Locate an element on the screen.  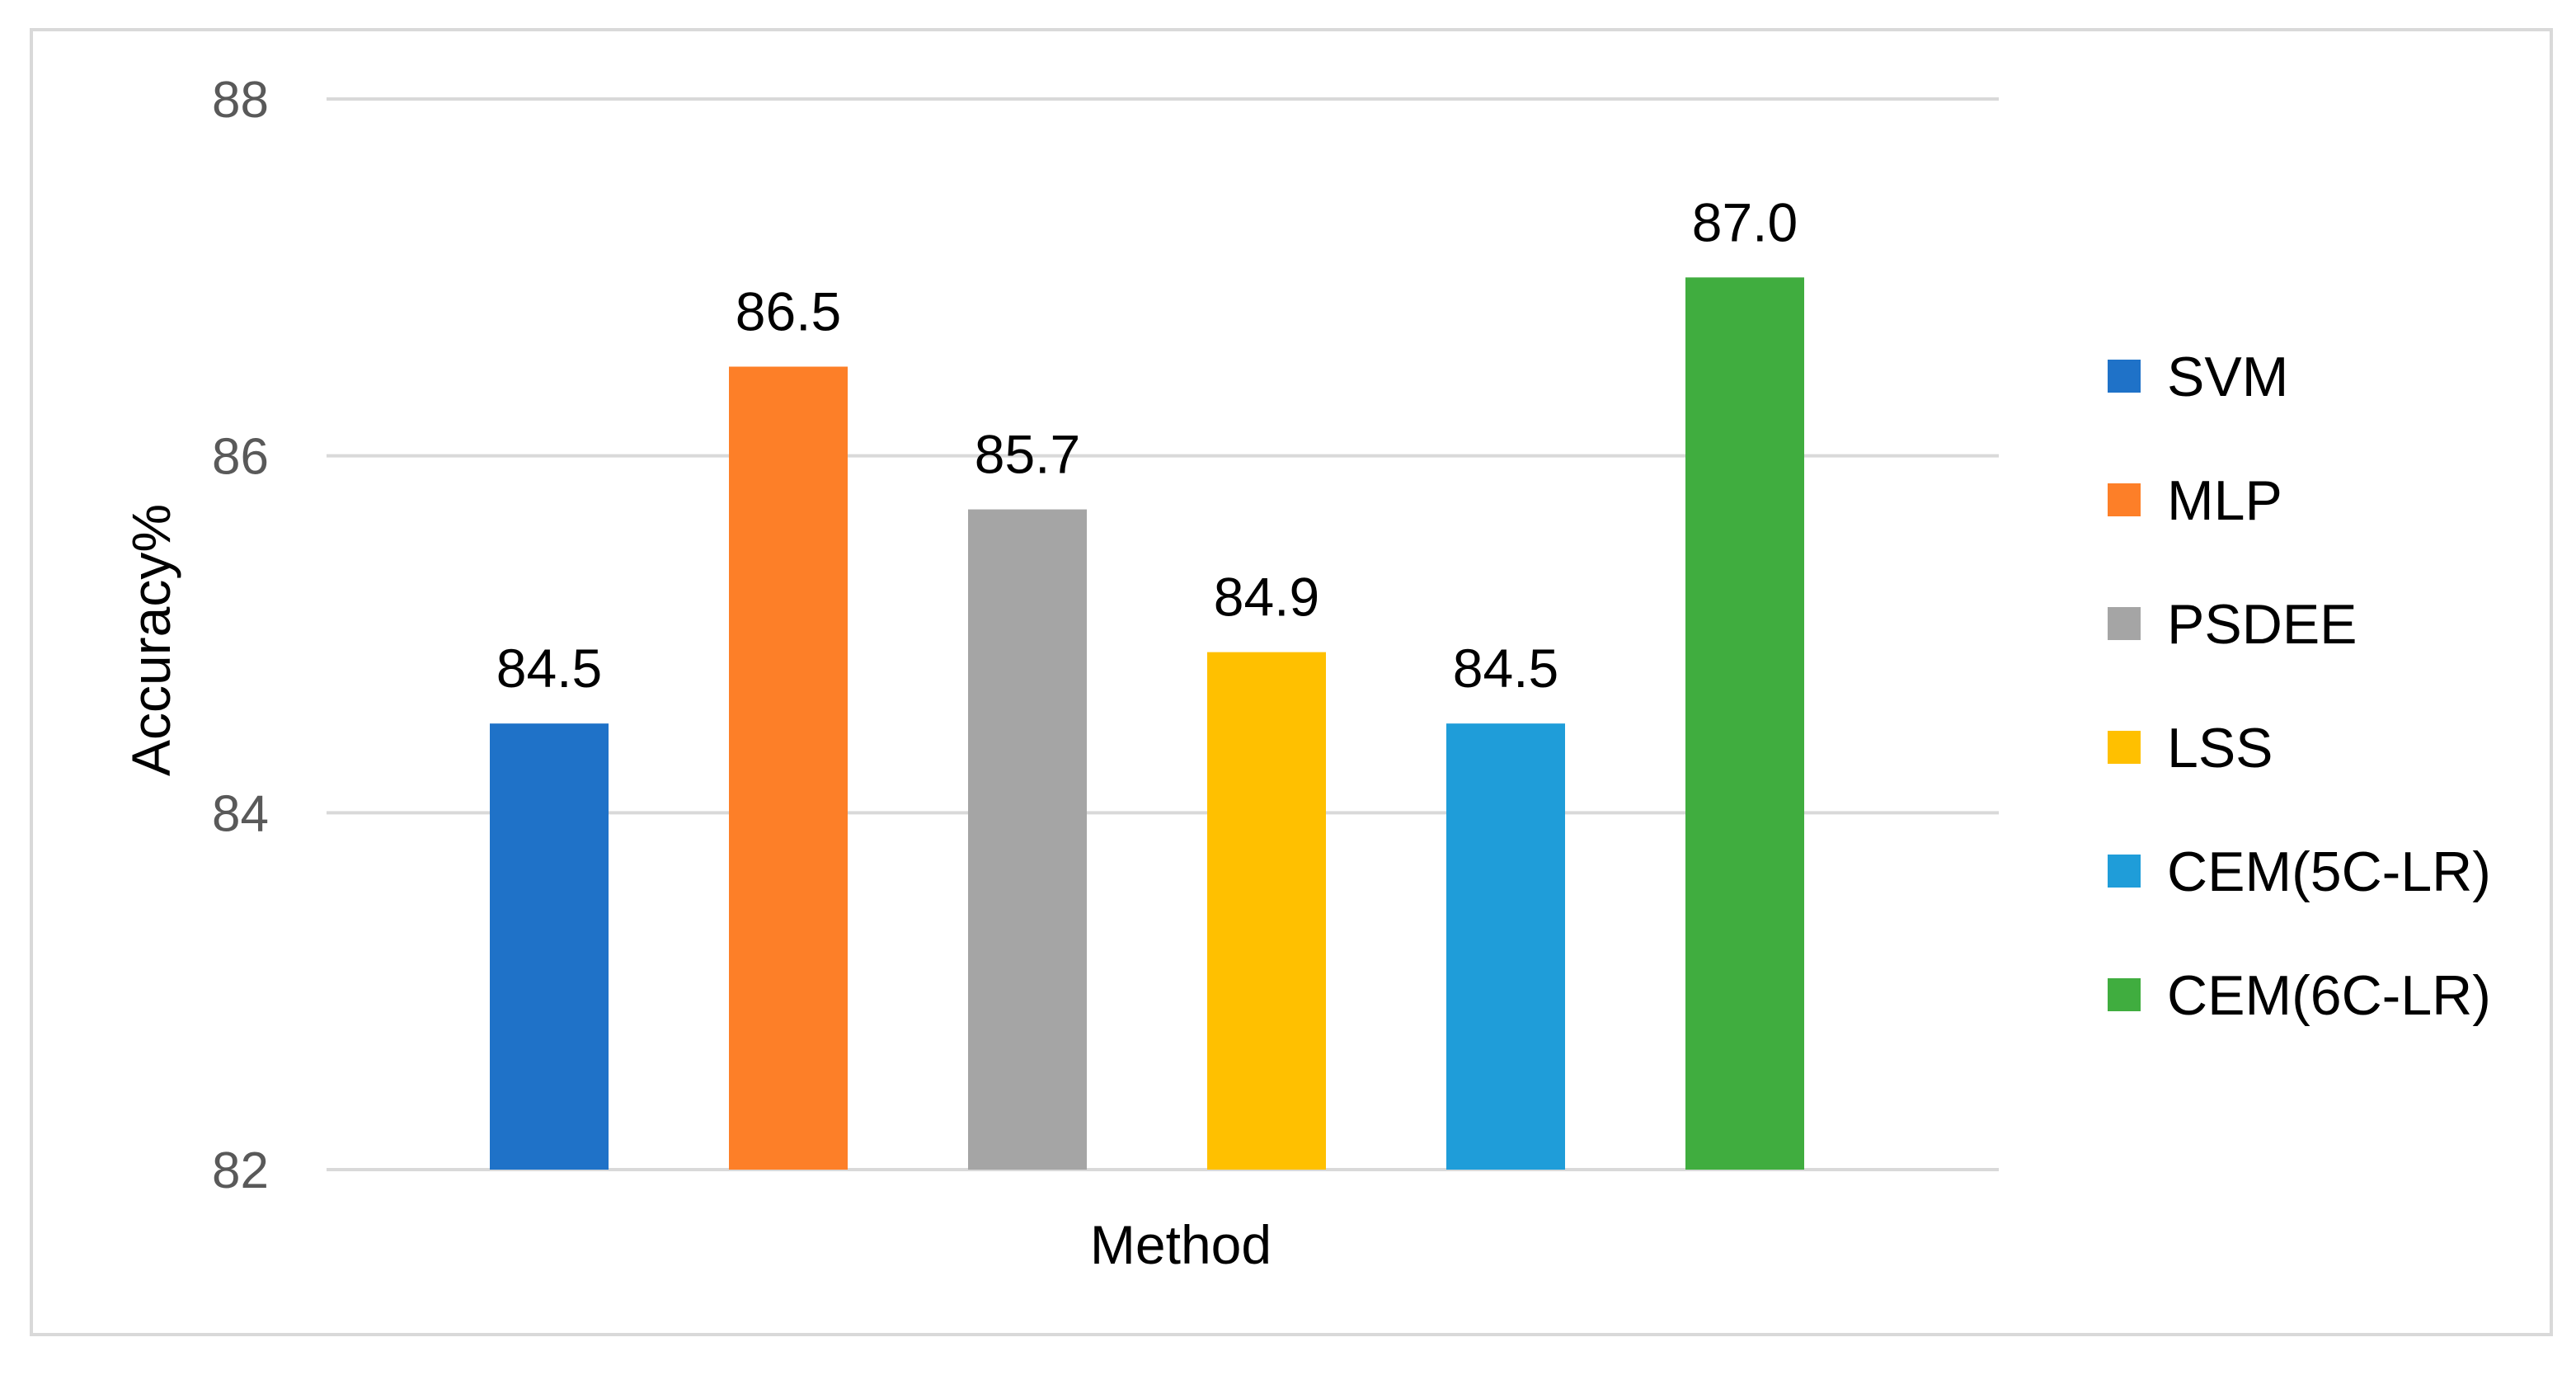
legend-label: CEM(5C-LR) is located at coordinates (2329, 872).